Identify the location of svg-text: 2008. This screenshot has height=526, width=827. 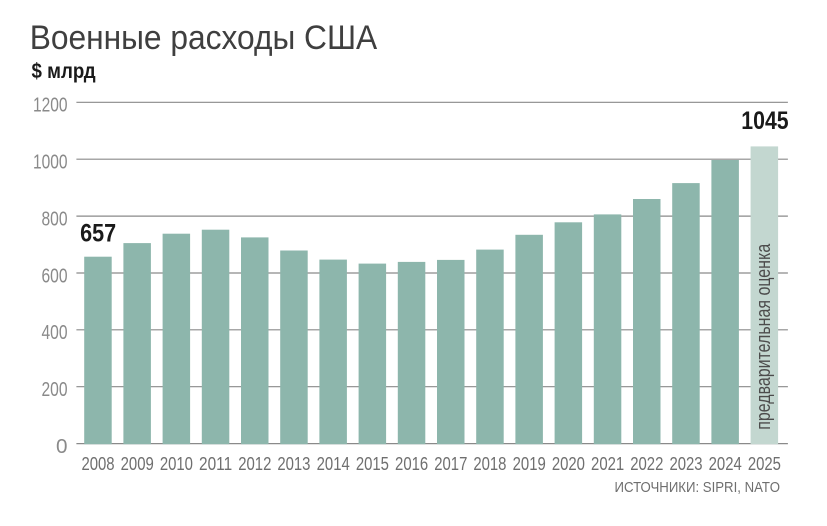
(97, 463).